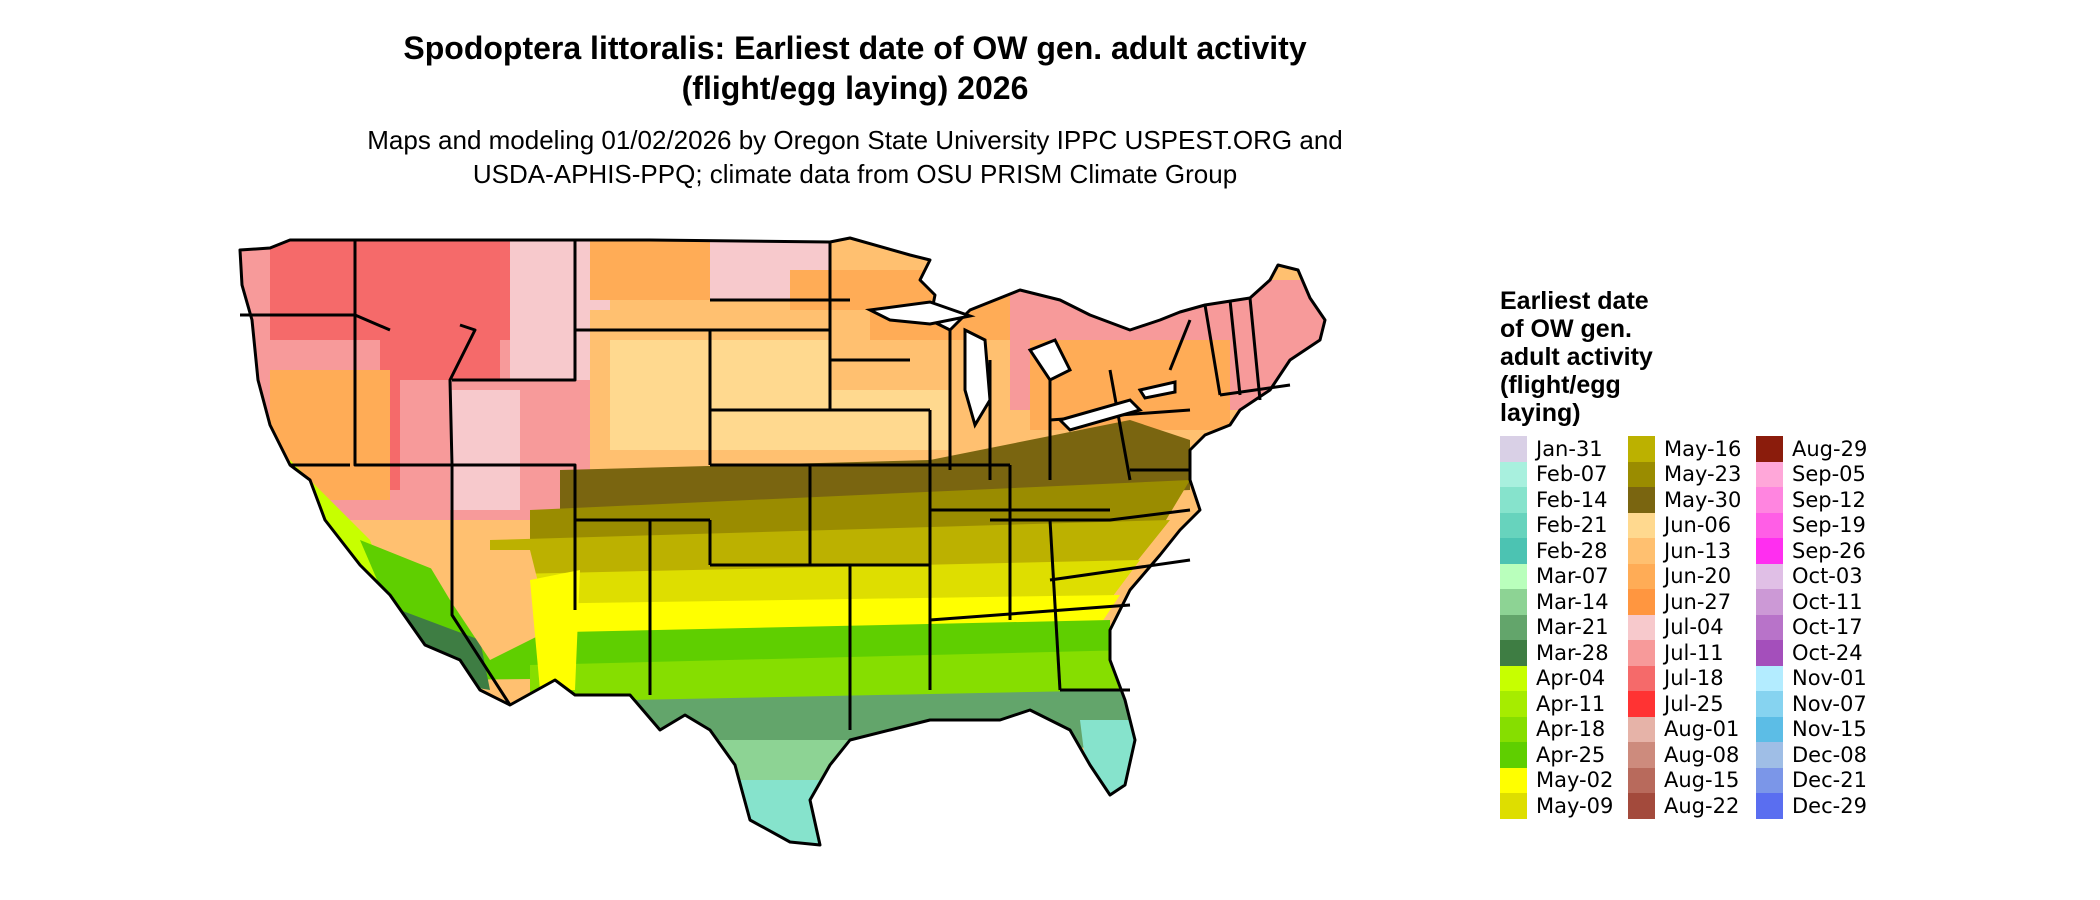  Describe the element at coordinates (1829, 474) in the screenshot. I see `legend-label: Sep-05` at that location.